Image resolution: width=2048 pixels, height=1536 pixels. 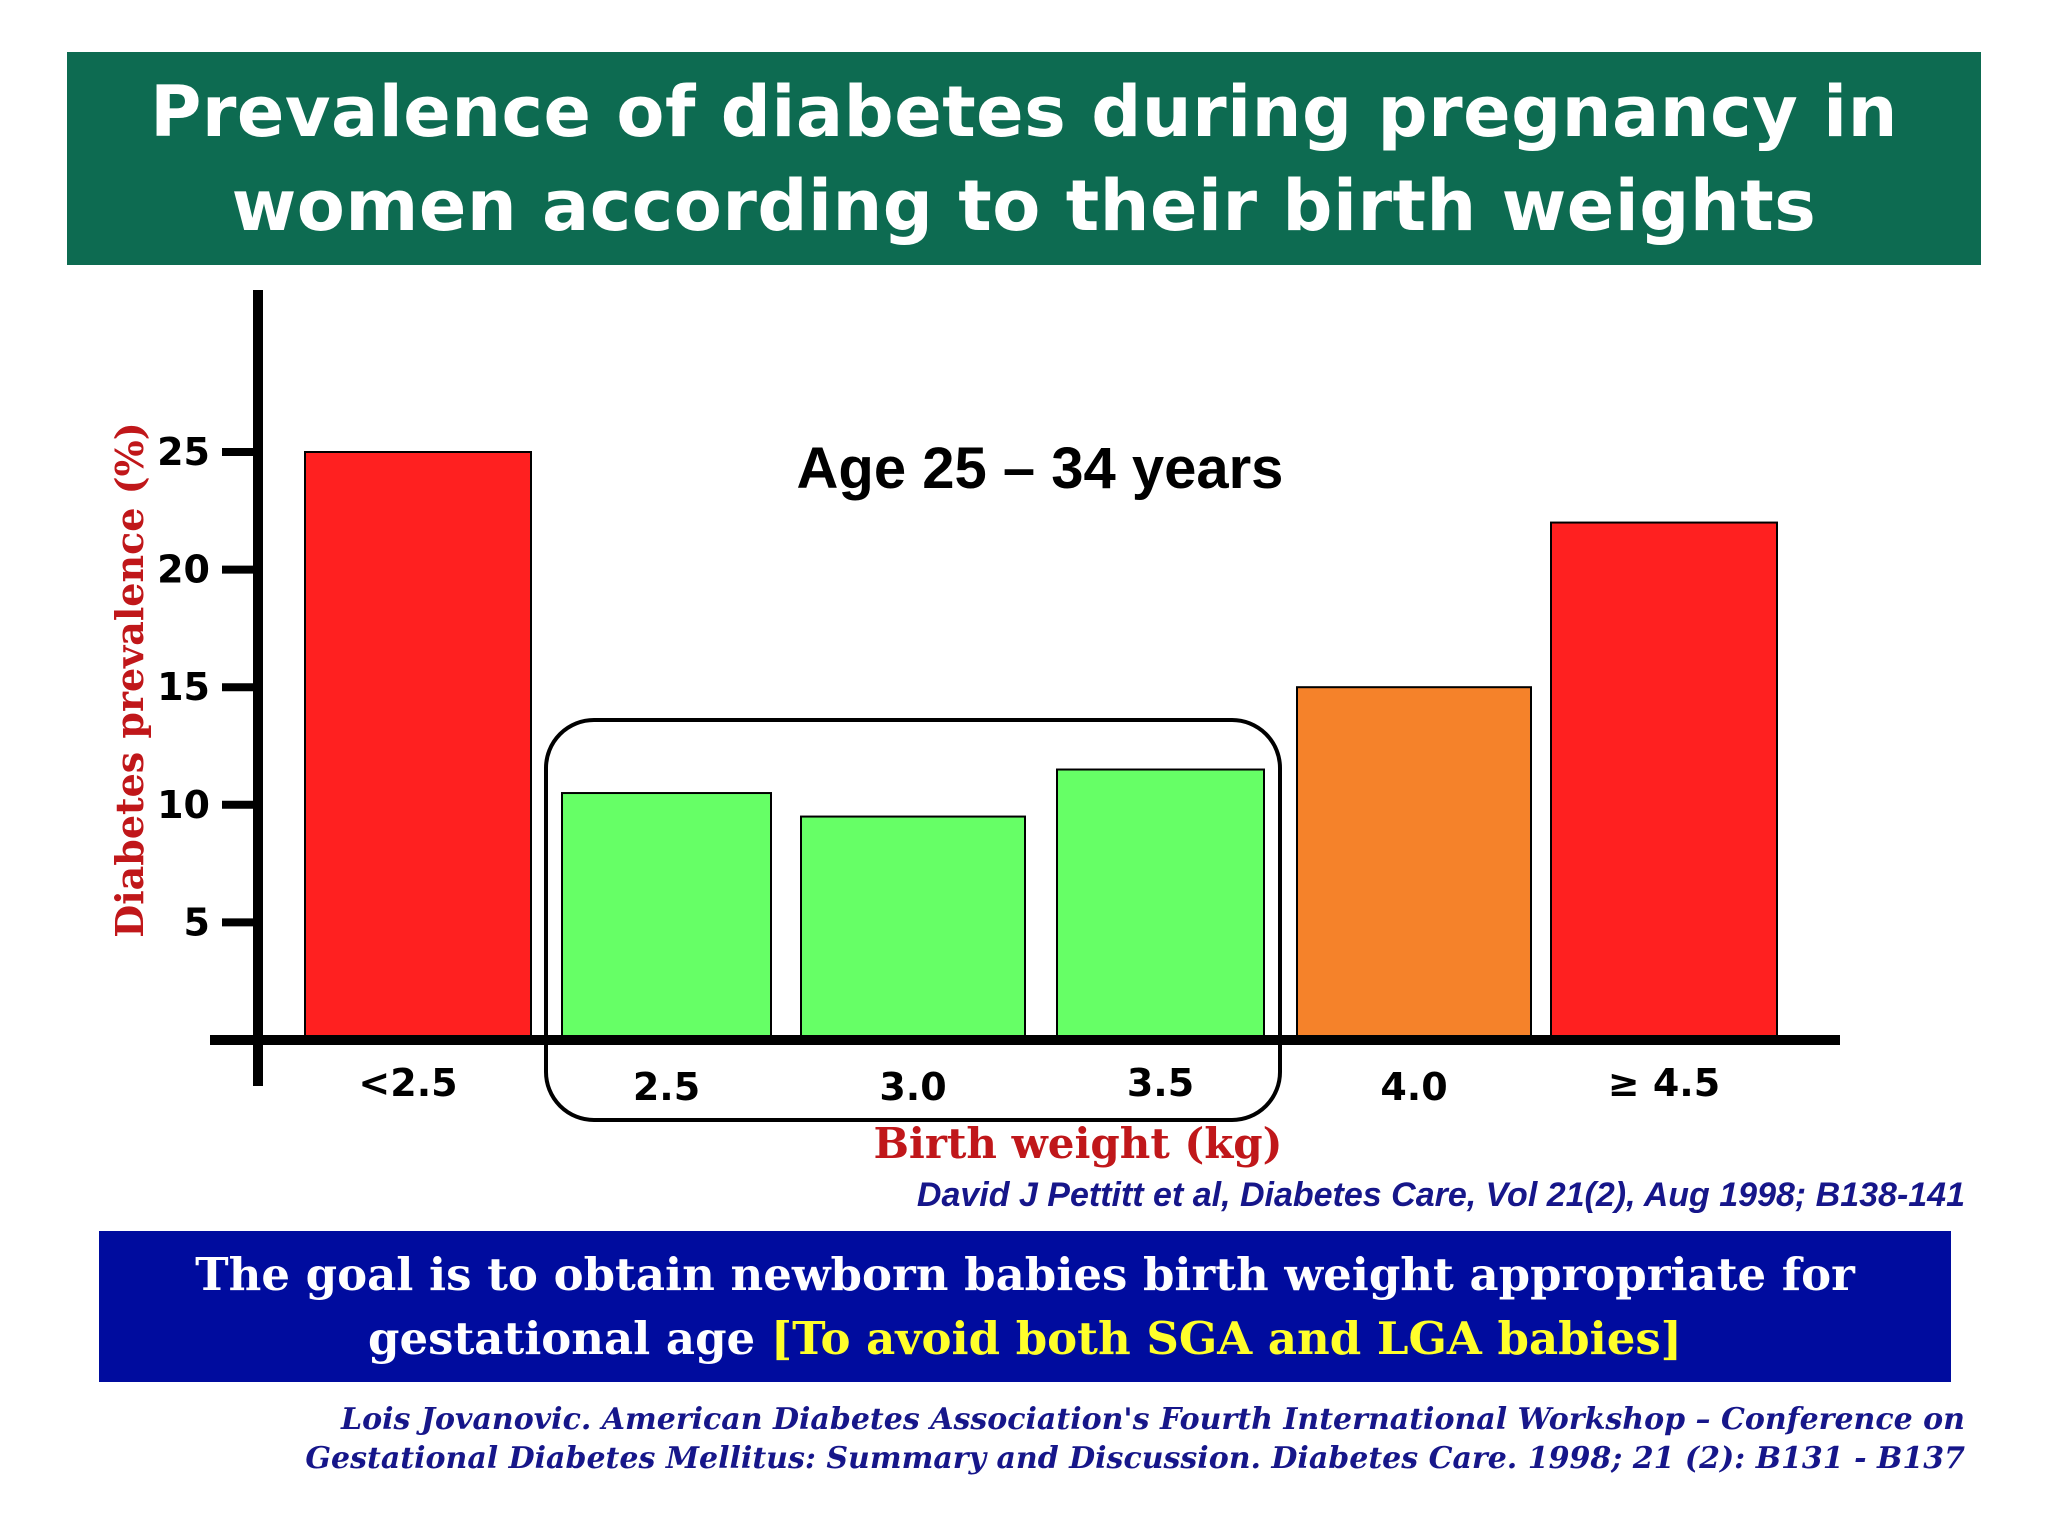 I want to click on x-axis-label: Birth weight (kg), so click(x=1077, y=1143).